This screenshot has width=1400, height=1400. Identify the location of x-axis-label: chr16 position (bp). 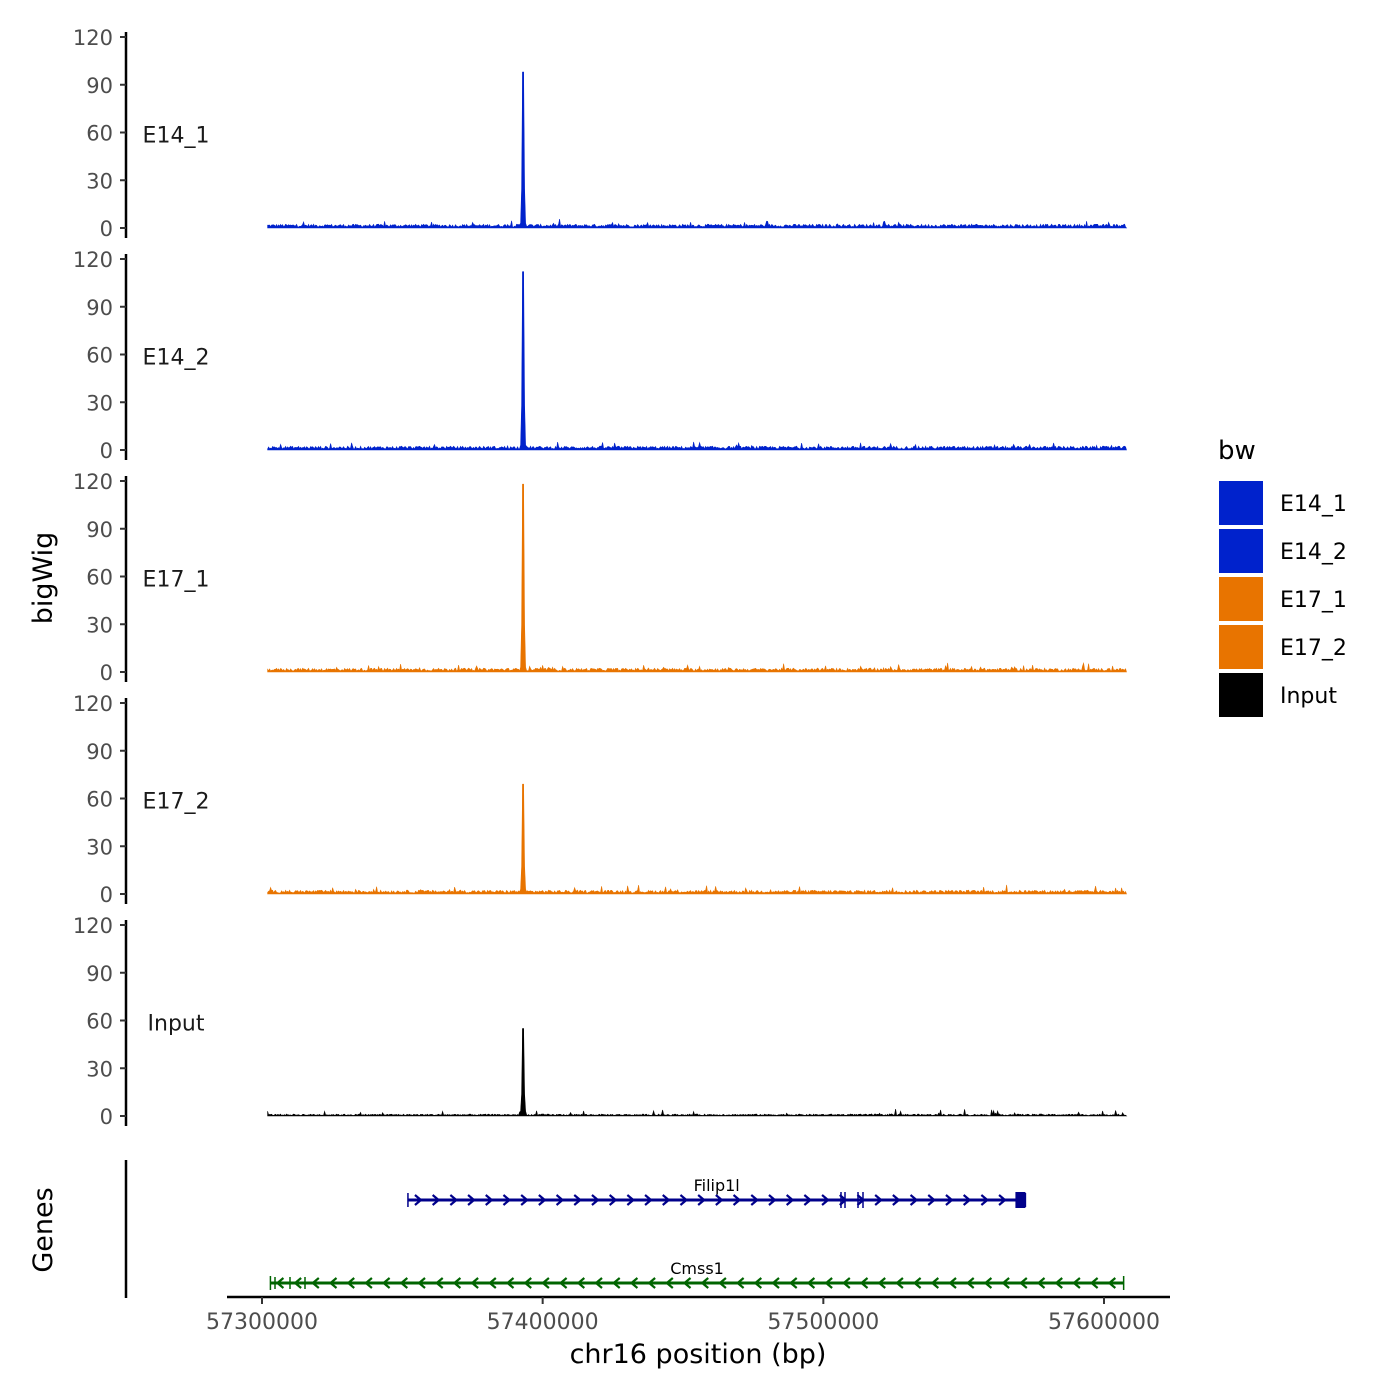
(698, 1354).